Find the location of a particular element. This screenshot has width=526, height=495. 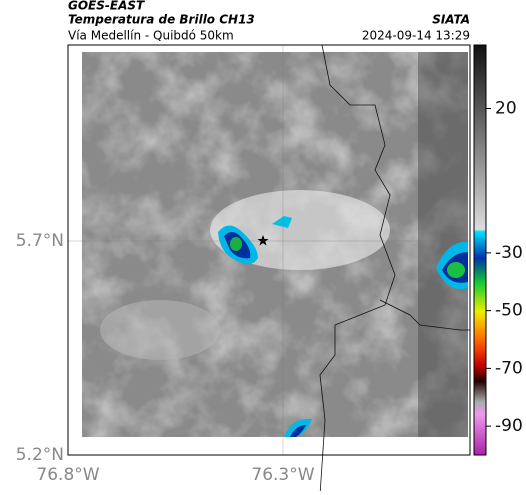

lat-tick-label: 5.2°N is located at coordinates (40, 455).